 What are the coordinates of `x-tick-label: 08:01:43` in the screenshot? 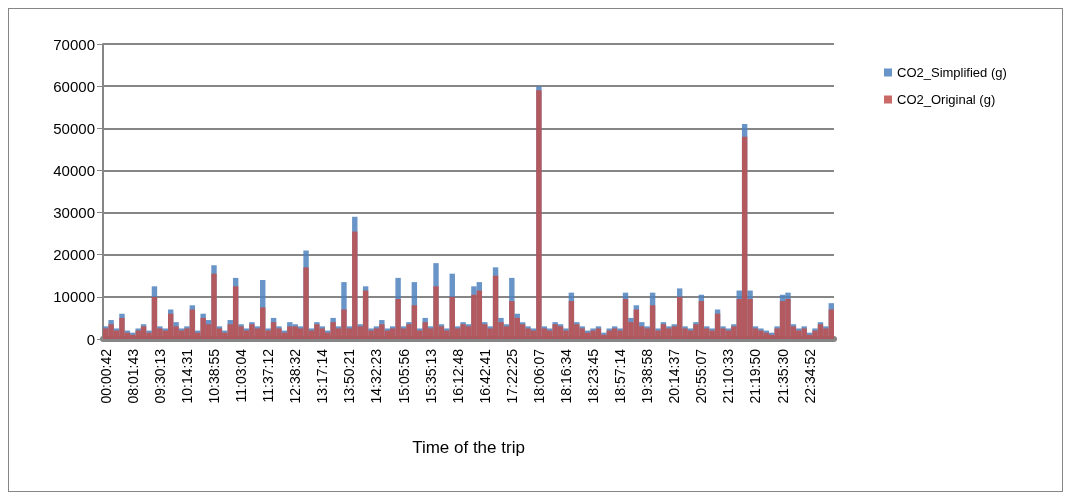 It's located at (132, 376).